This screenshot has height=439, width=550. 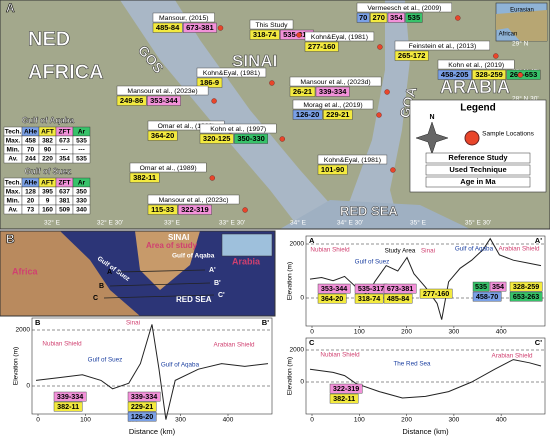 What do you see at coordinates (425, 379) in the screenshot?
I see `elevation-profile` at bounding box center [425, 379].